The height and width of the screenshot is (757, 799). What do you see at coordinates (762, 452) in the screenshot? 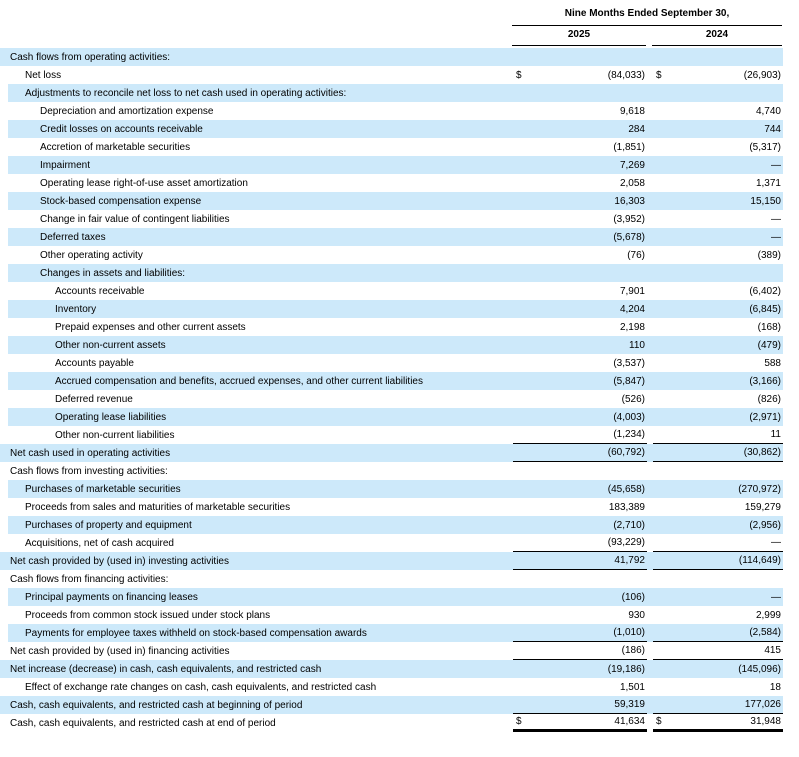
I see `value-2024: (30,862)` at bounding box center [762, 452].